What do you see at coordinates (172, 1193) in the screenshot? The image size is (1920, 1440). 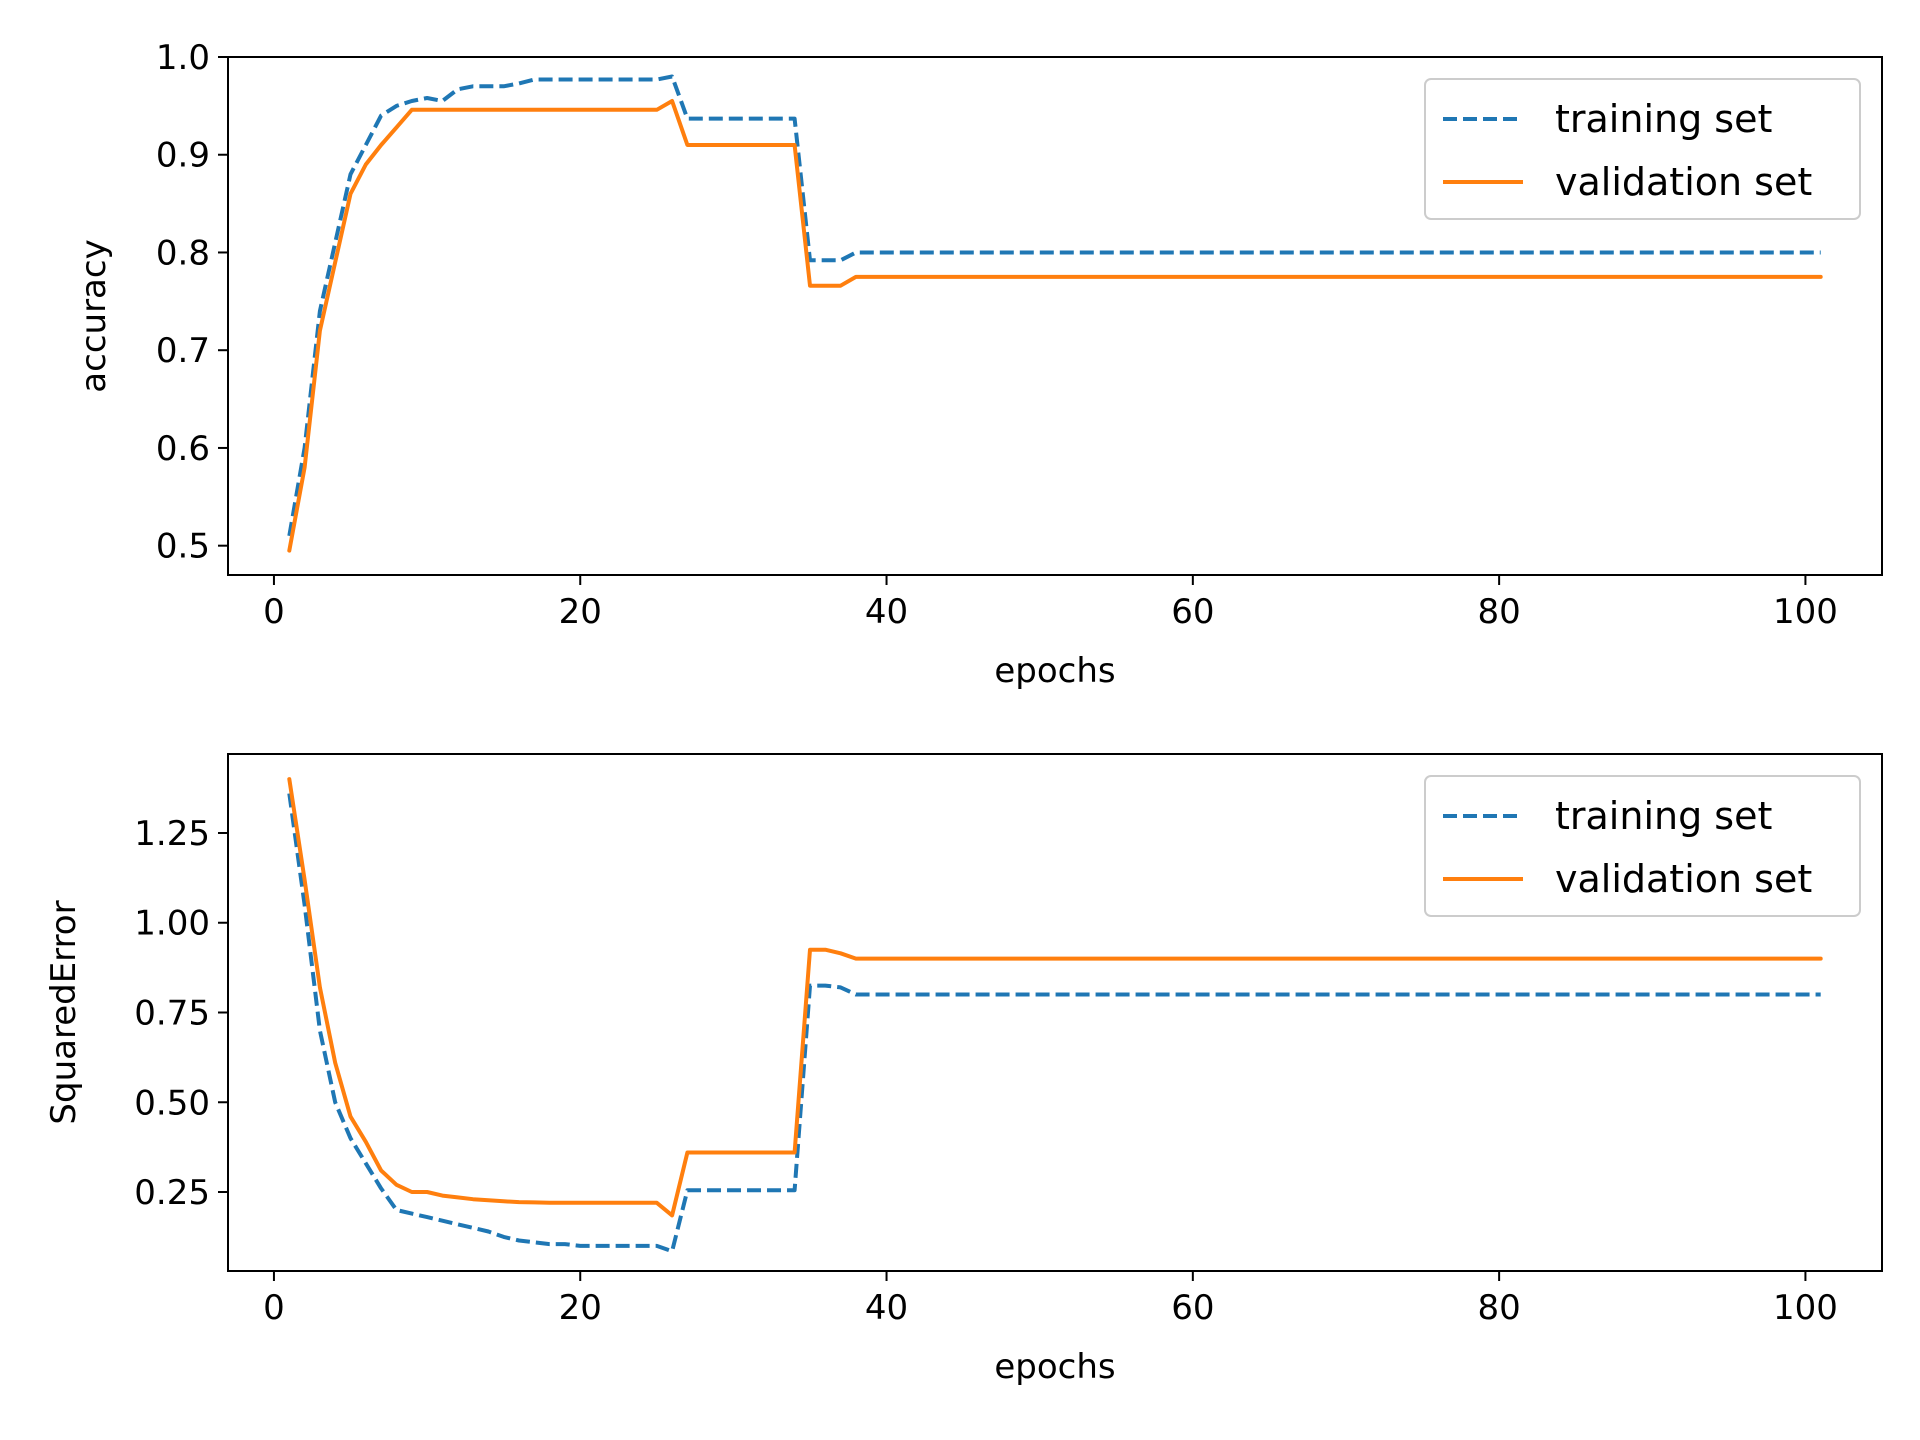 I see `y-tick-label: 0.25` at bounding box center [172, 1193].